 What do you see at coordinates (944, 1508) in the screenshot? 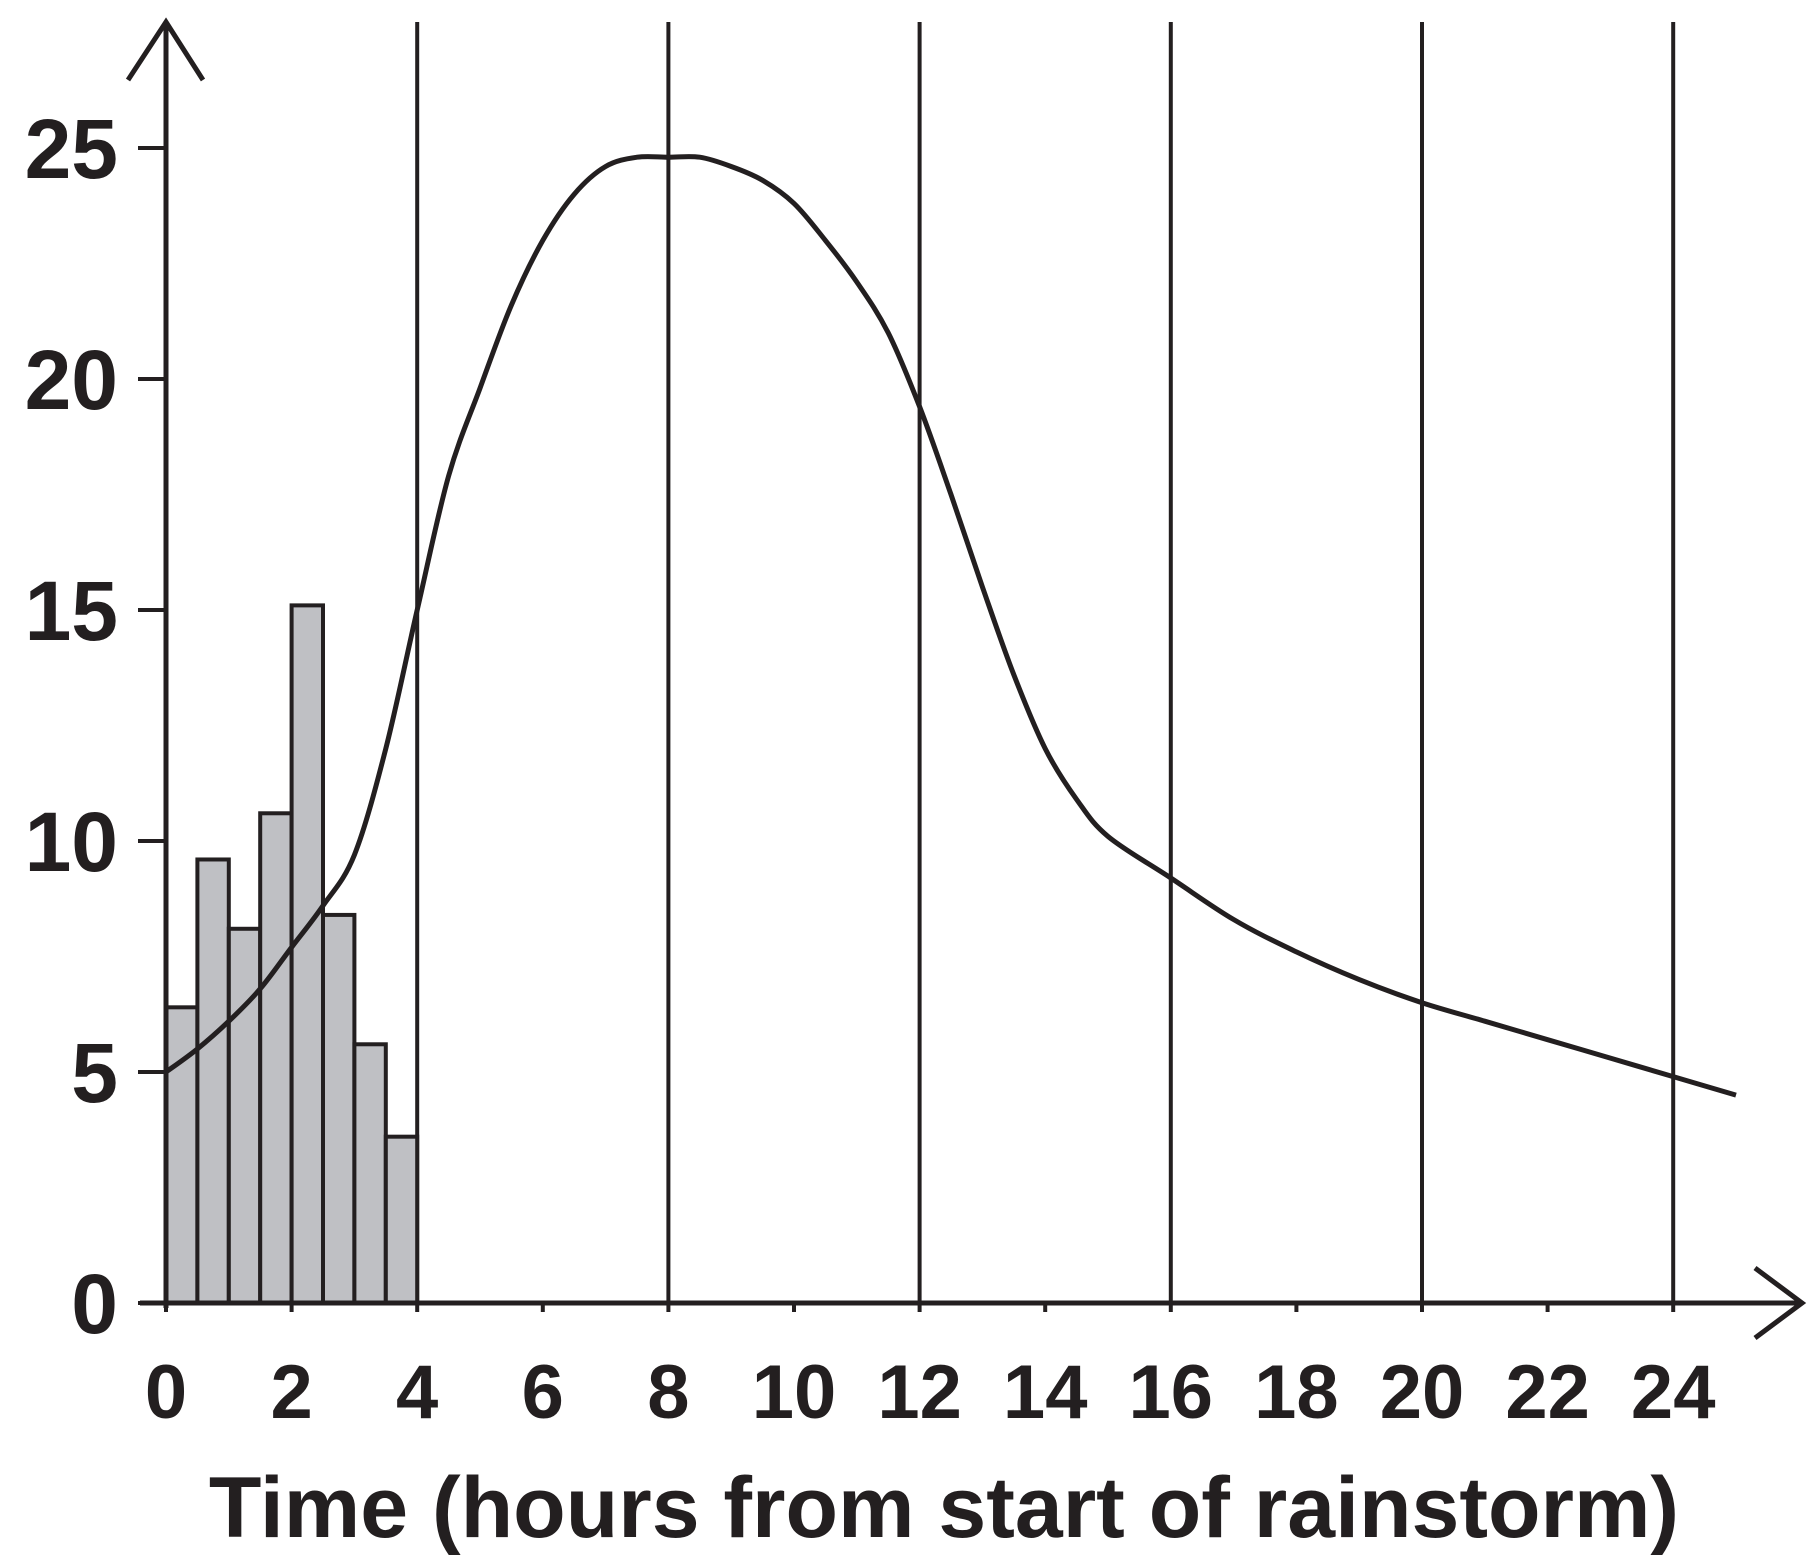
I see `x-axis-title: Time (hours from start of rainstorm)` at bounding box center [944, 1508].